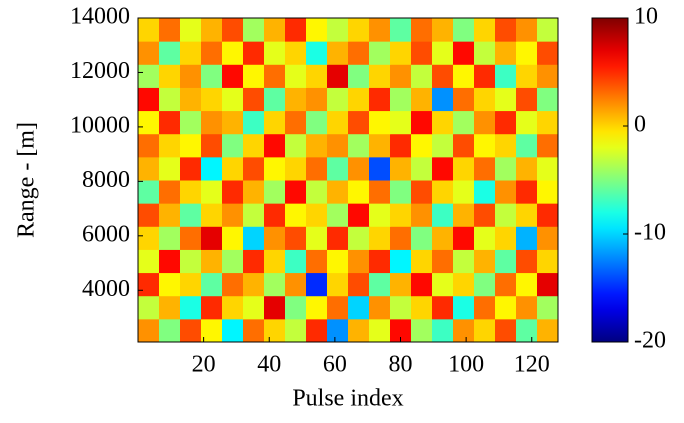 This screenshot has height=423, width=684. I want to click on y-tick-label: 4000, so click(106, 289).